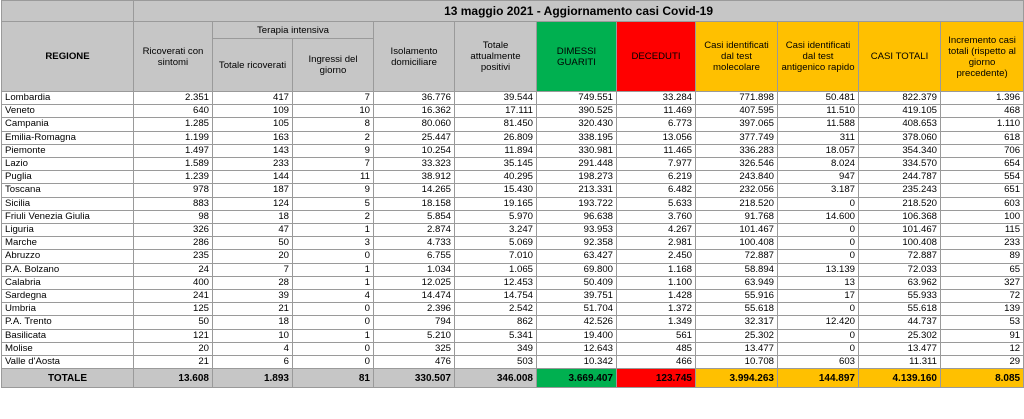  I want to click on table-cell: 654, so click(981, 164).